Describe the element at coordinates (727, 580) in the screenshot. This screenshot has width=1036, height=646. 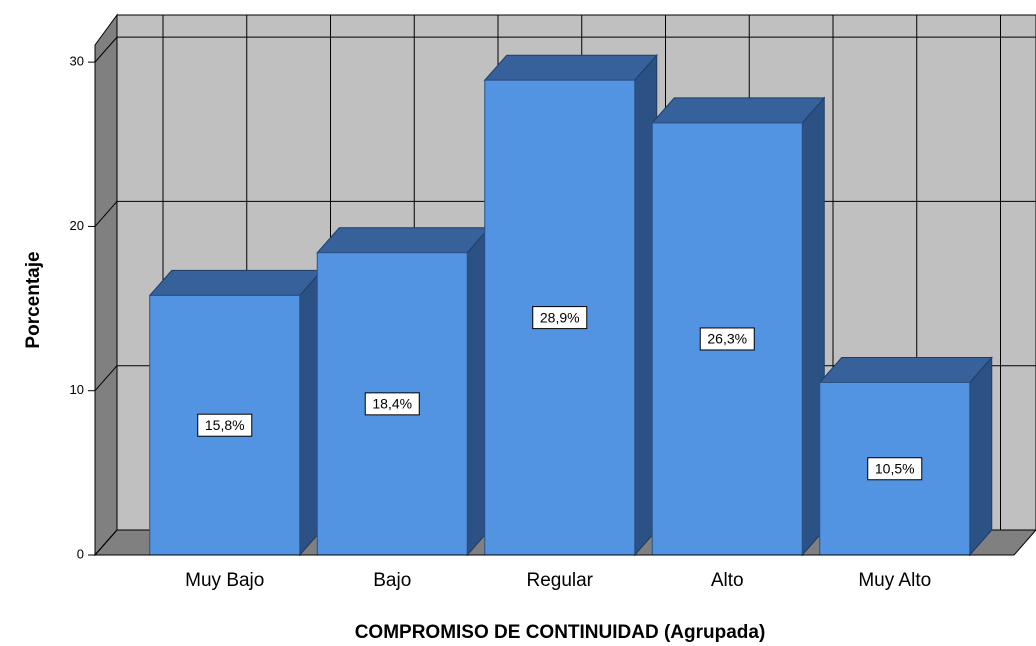
I see `x-tick-label: Alto` at that location.